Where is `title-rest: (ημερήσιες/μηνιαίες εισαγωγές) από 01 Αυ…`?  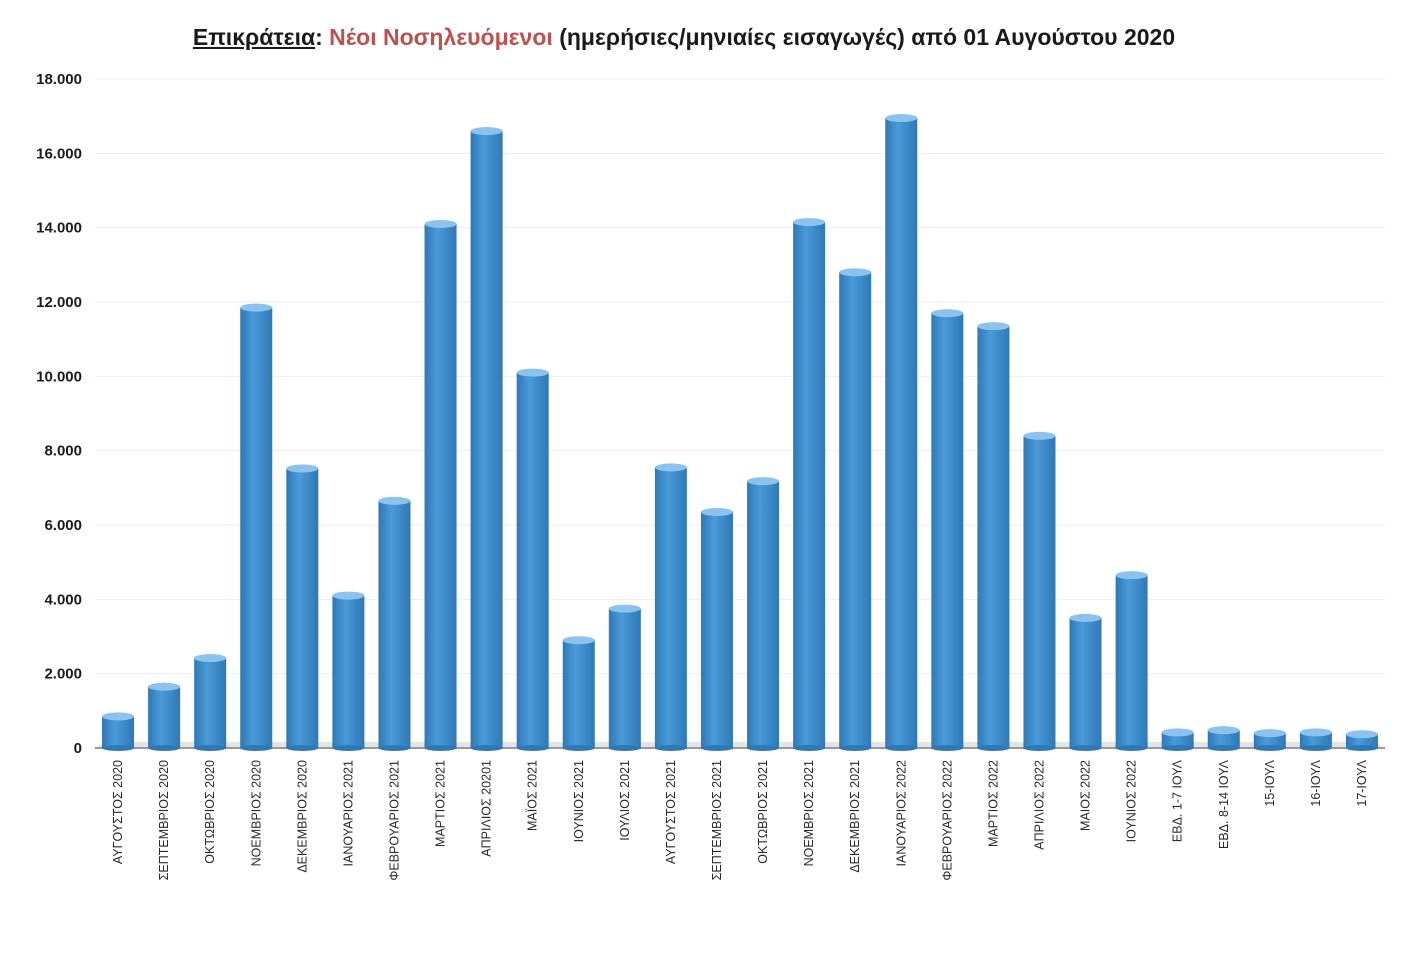
title-rest: (ημερήσιες/μηνιαίες εισαγωγές) από 01 Αυ… is located at coordinates (867, 37).